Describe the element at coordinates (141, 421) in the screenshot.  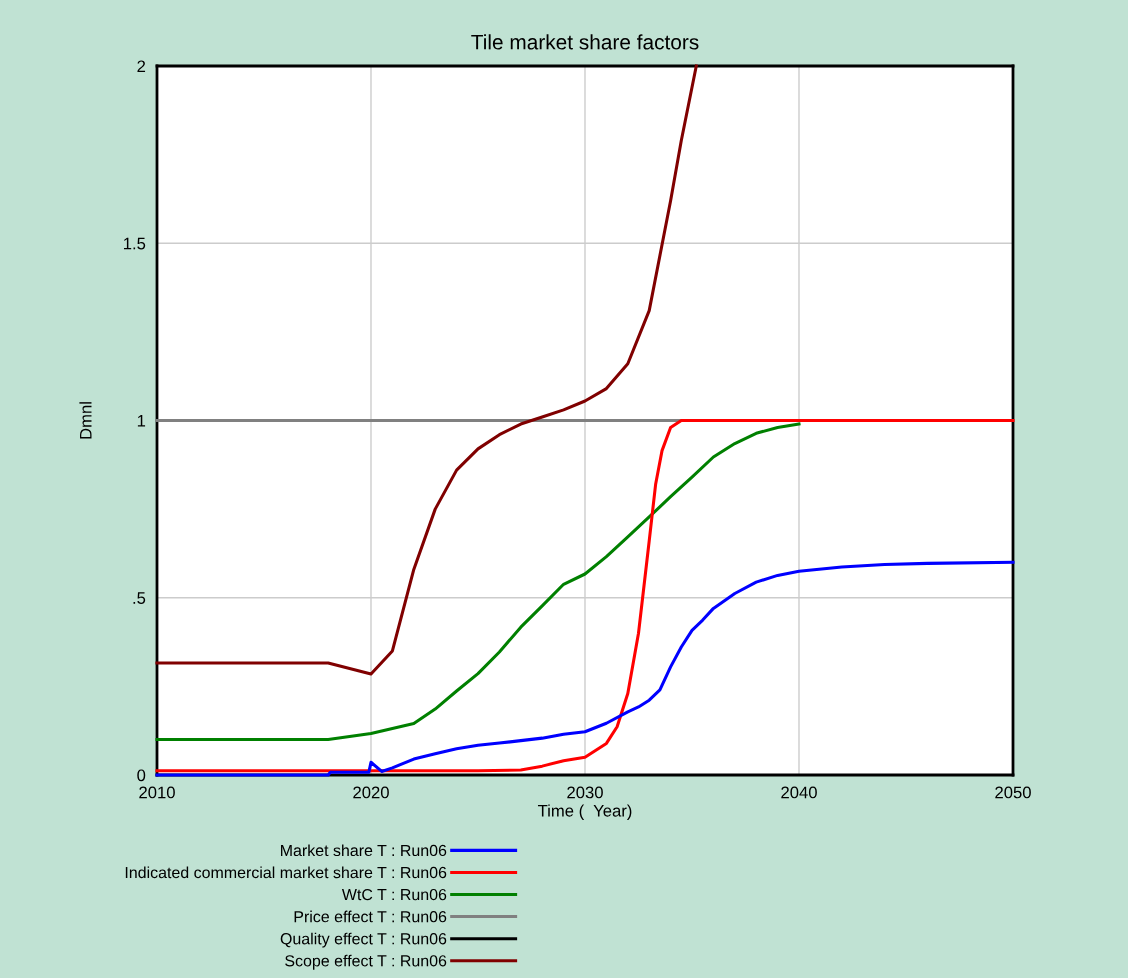
I see `y-tick-label: 1` at that location.